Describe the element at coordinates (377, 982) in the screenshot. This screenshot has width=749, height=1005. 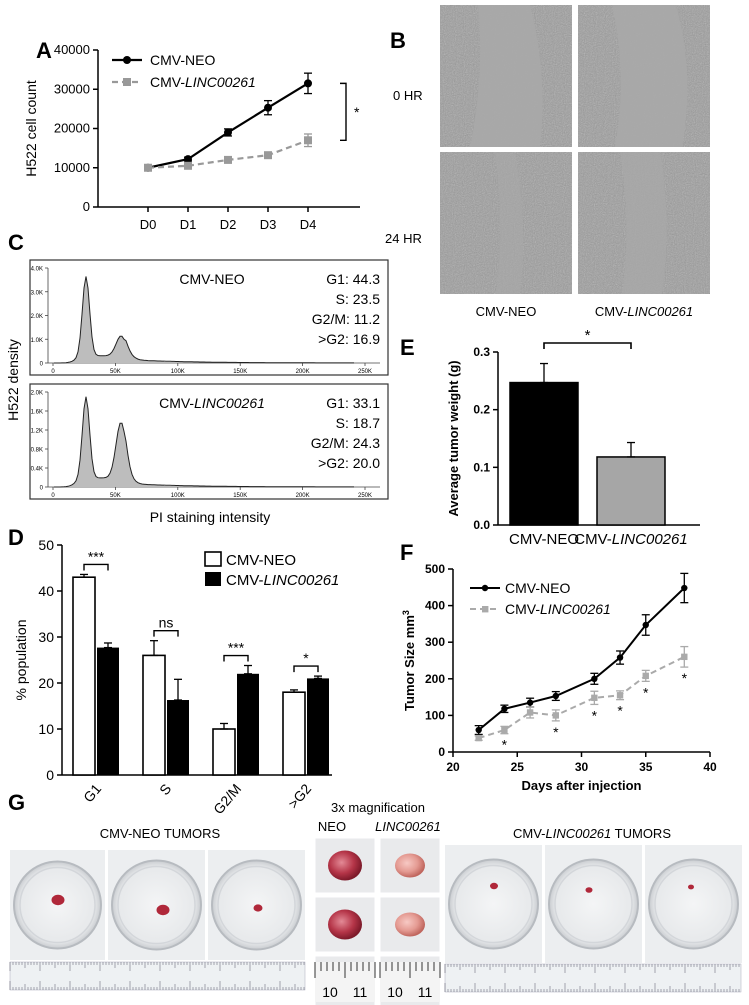
I see `magnification-rulers: 10 11 10 11` at that location.